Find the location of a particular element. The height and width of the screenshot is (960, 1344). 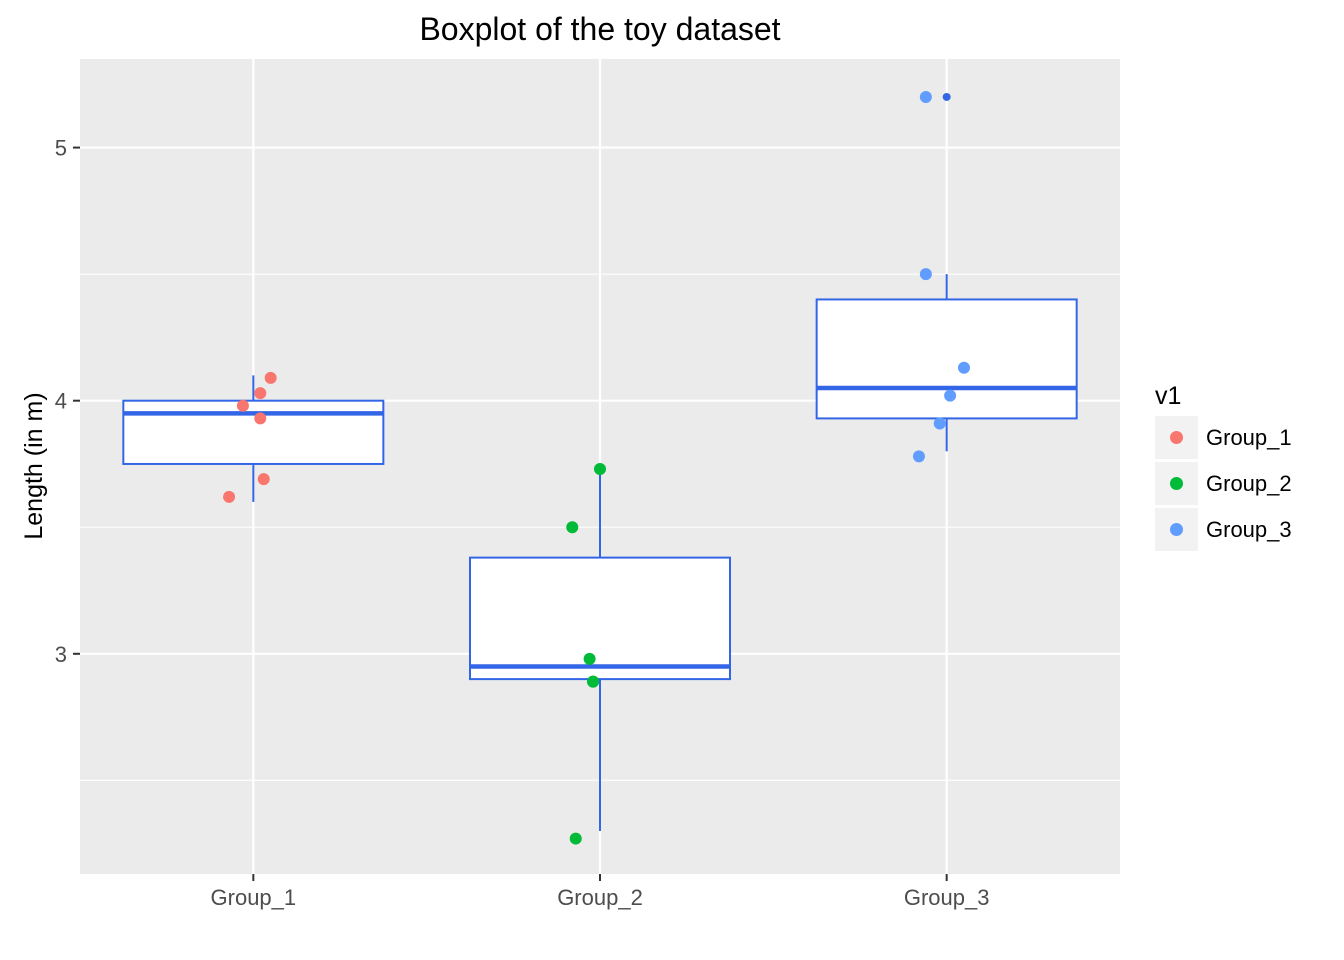

legend-label: Group_3 is located at coordinates (1249, 529).